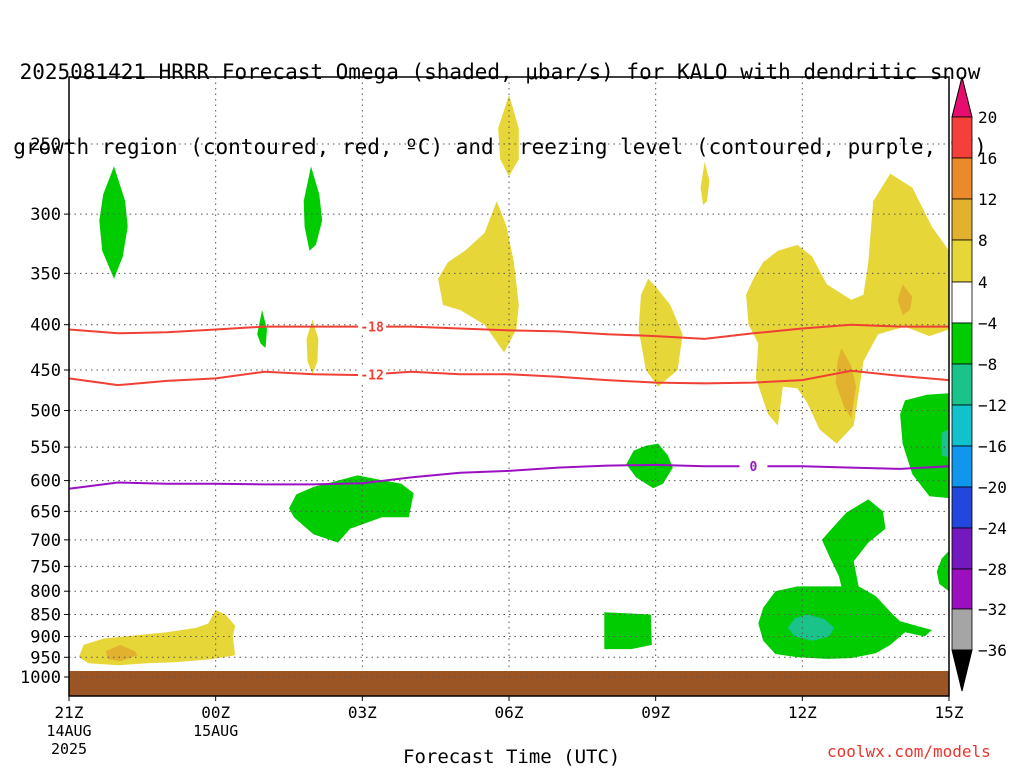 The width and height of the screenshot is (1024, 768). What do you see at coordinates (983, 240) in the screenshot?
I see `colorbar-label-3: 8` at bounding box center [983, 240].